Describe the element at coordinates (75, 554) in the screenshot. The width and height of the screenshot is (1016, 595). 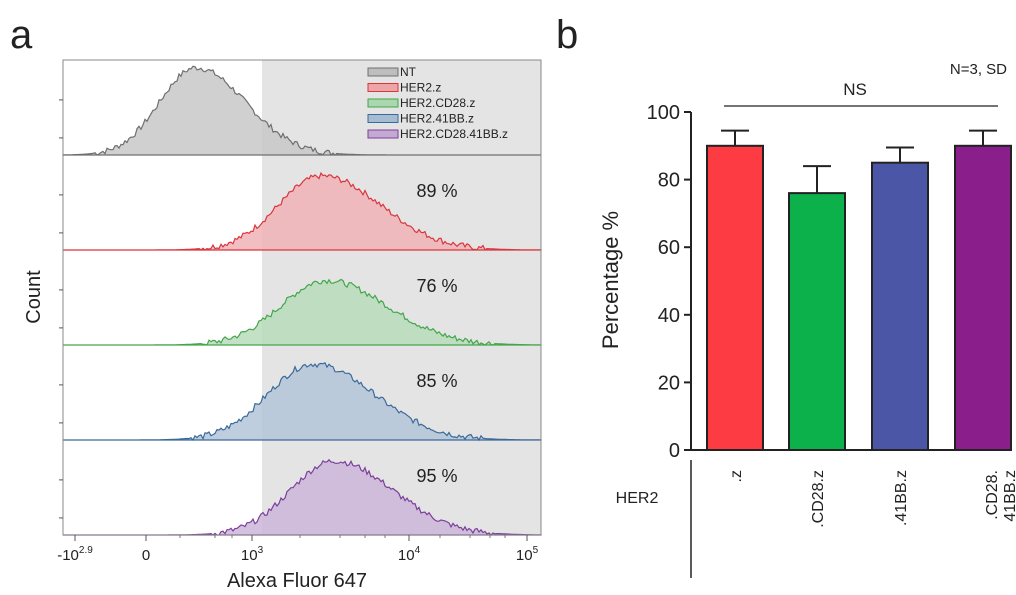
I see `x-tick-label: -102.9` at that location.